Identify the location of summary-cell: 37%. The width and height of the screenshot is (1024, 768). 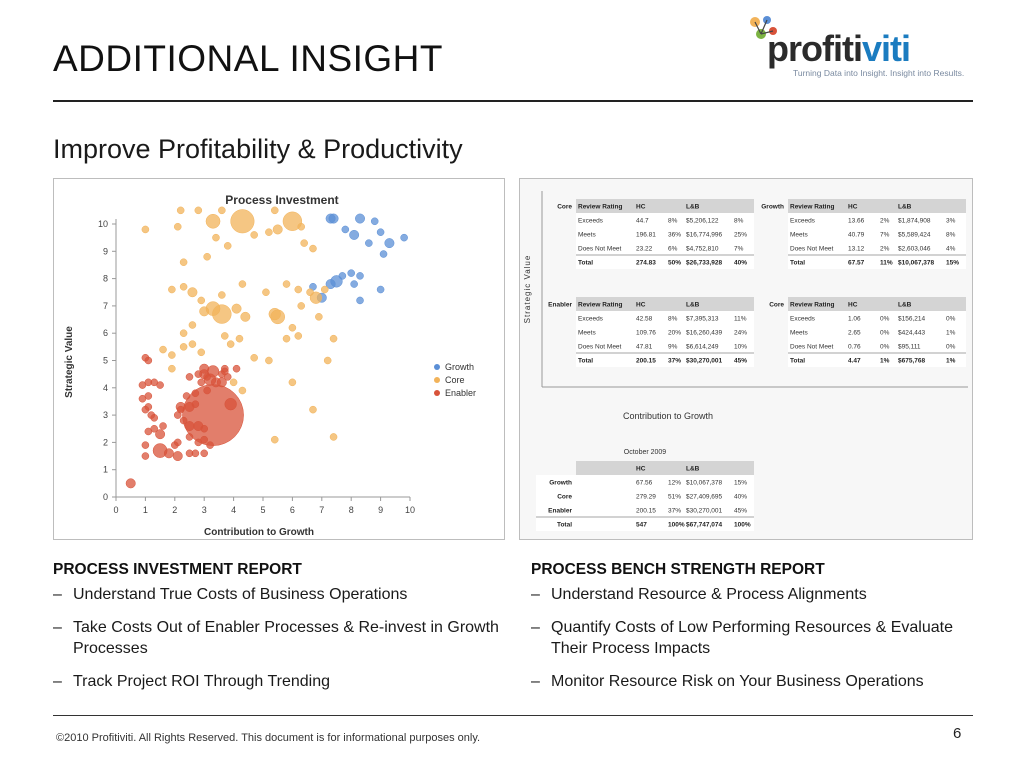
(674, 511).